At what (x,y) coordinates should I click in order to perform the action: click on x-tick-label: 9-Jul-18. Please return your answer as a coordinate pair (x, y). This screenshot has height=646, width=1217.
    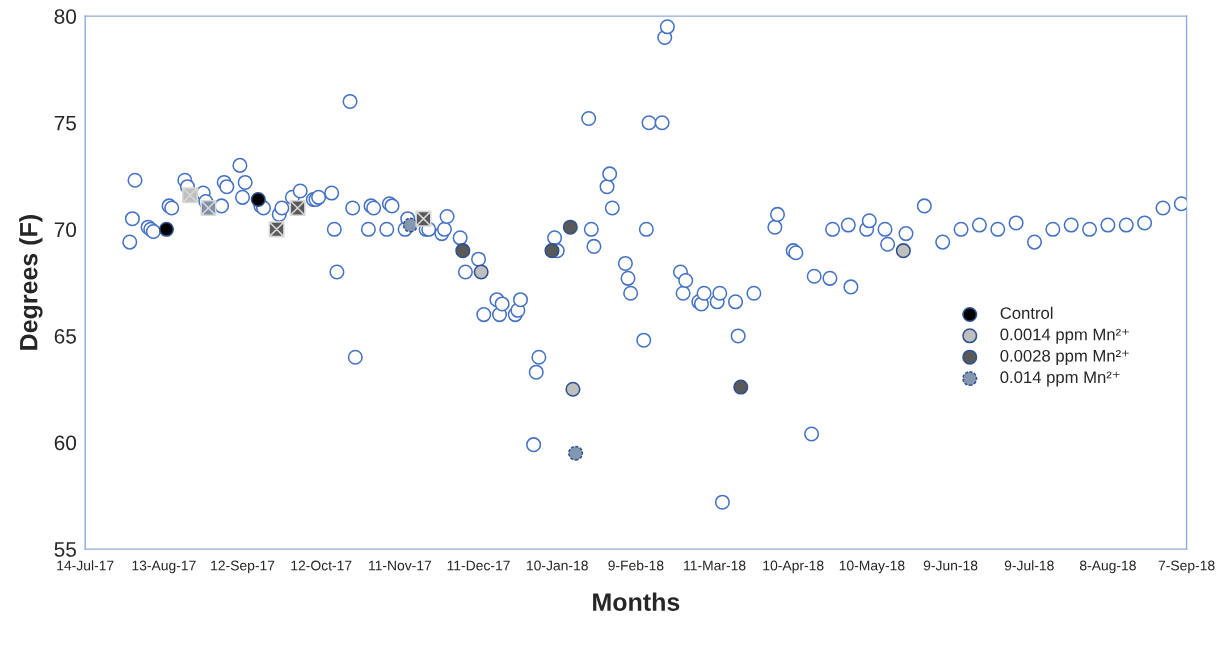
    Looking at the image, I should click on (1029, 565).